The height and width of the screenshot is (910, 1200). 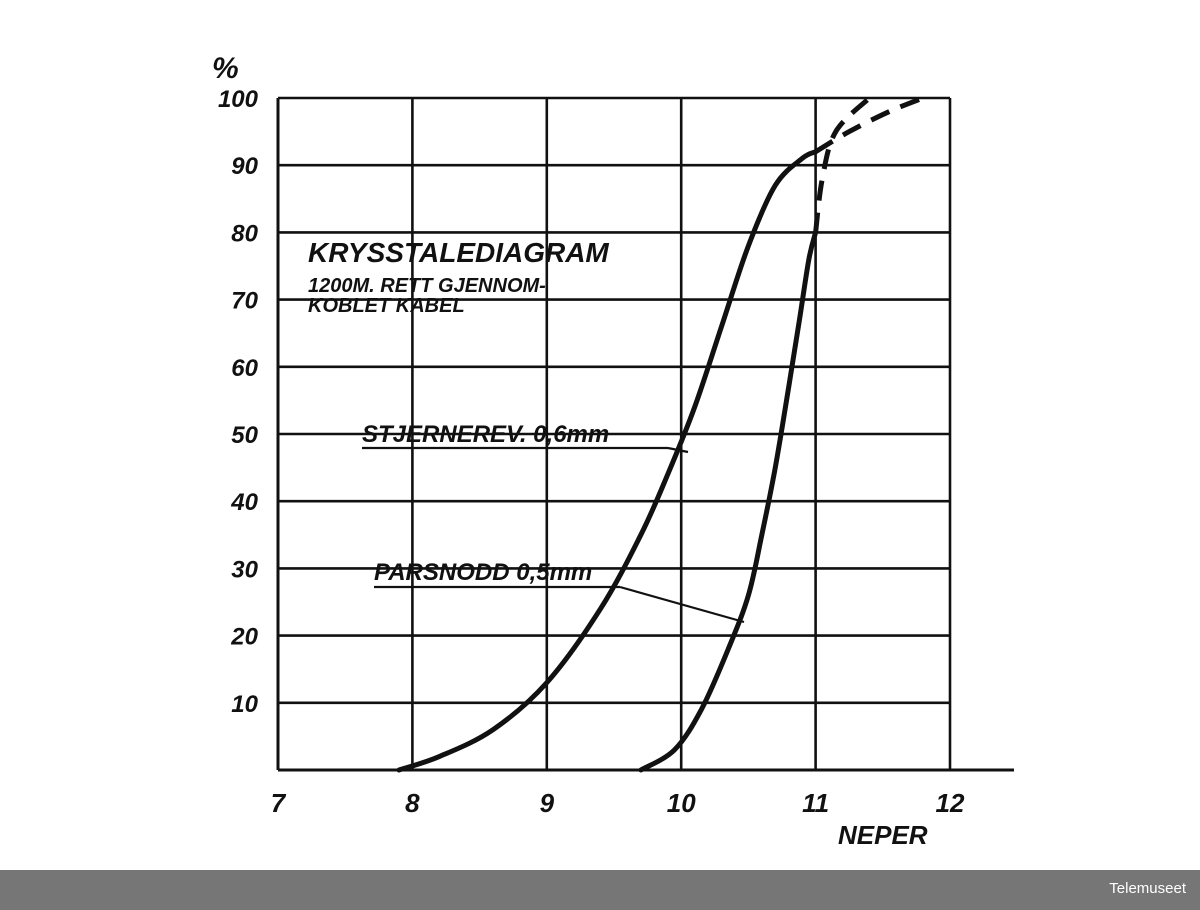 What do you see at coordinates (600, 890) in the screenshot?
I see `footer-bar: Telemuseet` at bounding box center [600, 890].